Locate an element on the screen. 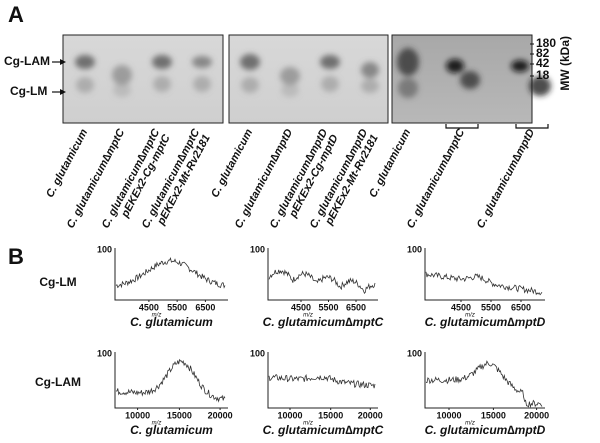  row-label: Cg-LAM is located at coordinates (58, 382).